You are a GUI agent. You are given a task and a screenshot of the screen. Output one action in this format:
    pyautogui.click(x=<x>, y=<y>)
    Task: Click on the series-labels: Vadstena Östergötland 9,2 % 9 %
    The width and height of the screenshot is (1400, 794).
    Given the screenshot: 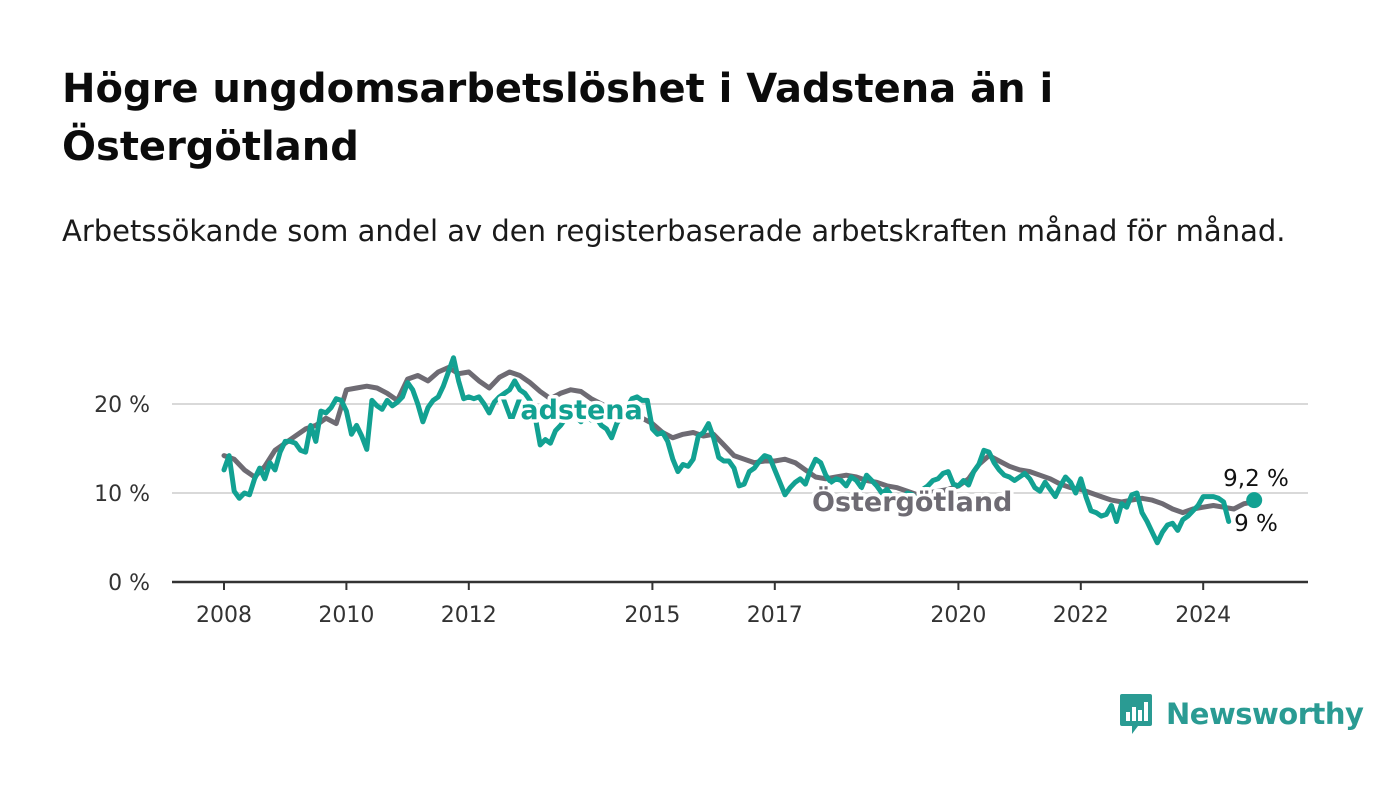 What is the action you would take?
    pyautogui.click(x=895, y=466)
    